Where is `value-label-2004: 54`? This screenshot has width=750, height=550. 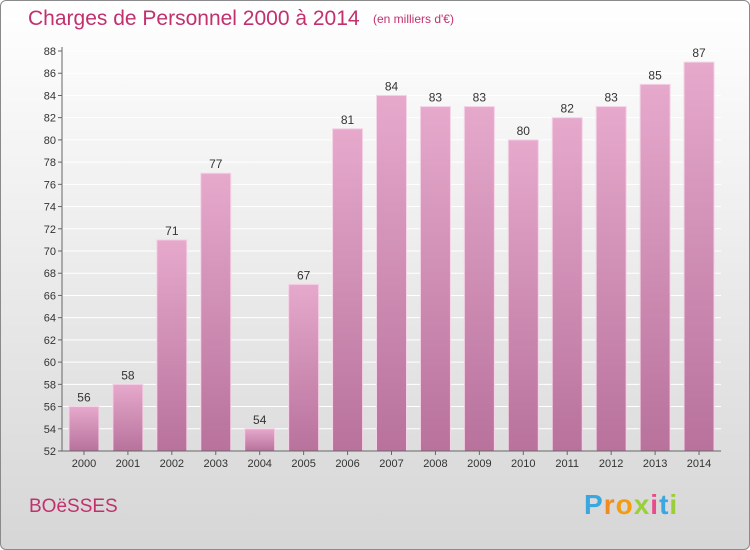 value-label-2004: 54 is located at coordinates (260, 420).